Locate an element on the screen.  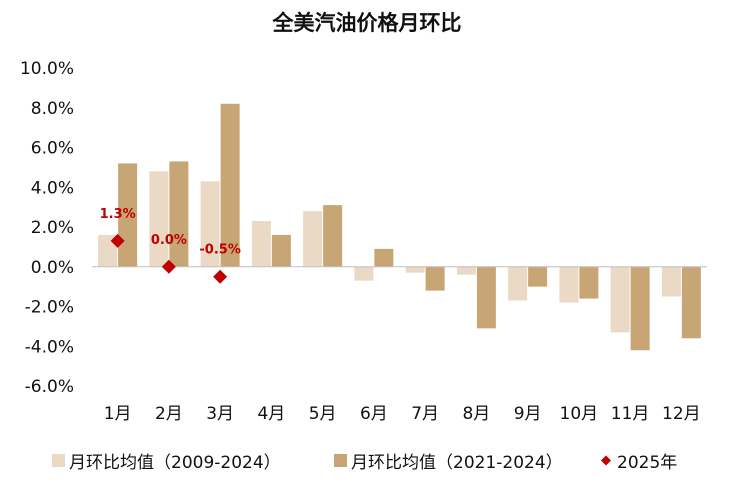
legend-label: 2025年 is located at coordinates (647, 463).